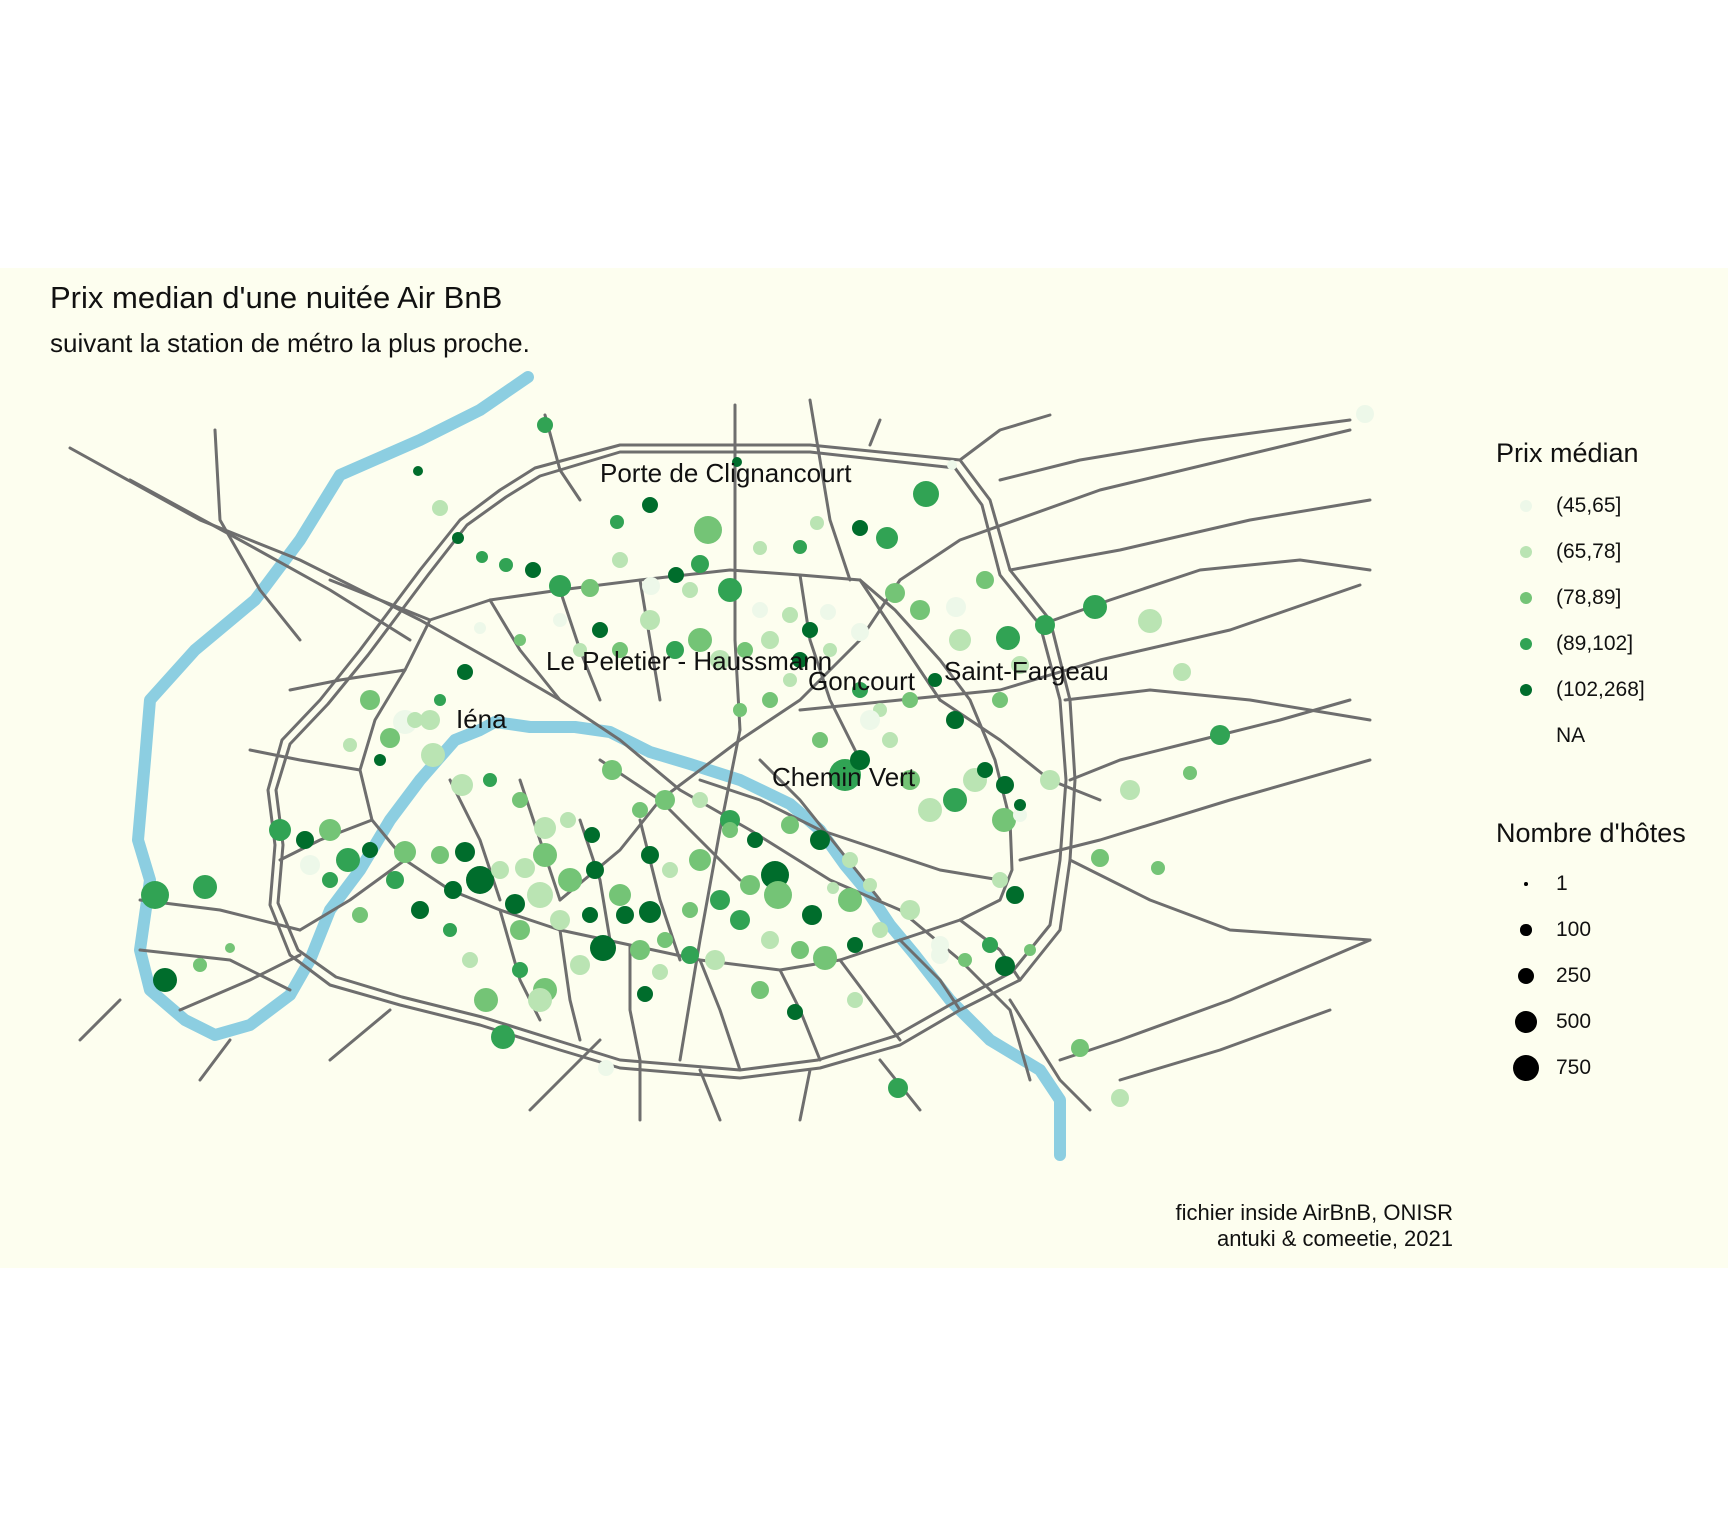 The height and width of the screenshot is (1536, 1728). Describe the element at coordinates (1567, 453) in the screenshot. I see `legend-color-title: Prix médian` at that location.